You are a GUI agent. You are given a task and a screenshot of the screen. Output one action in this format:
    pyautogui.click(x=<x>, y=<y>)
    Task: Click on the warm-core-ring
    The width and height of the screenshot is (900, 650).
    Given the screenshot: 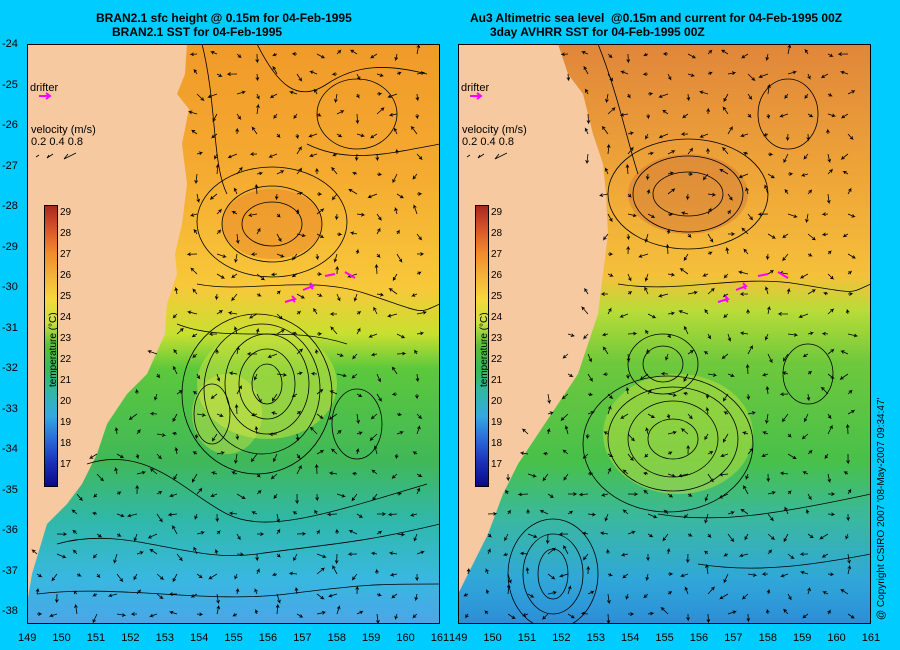 What is the action you would take?
    pyautogui.click(x=678, y=434)
    